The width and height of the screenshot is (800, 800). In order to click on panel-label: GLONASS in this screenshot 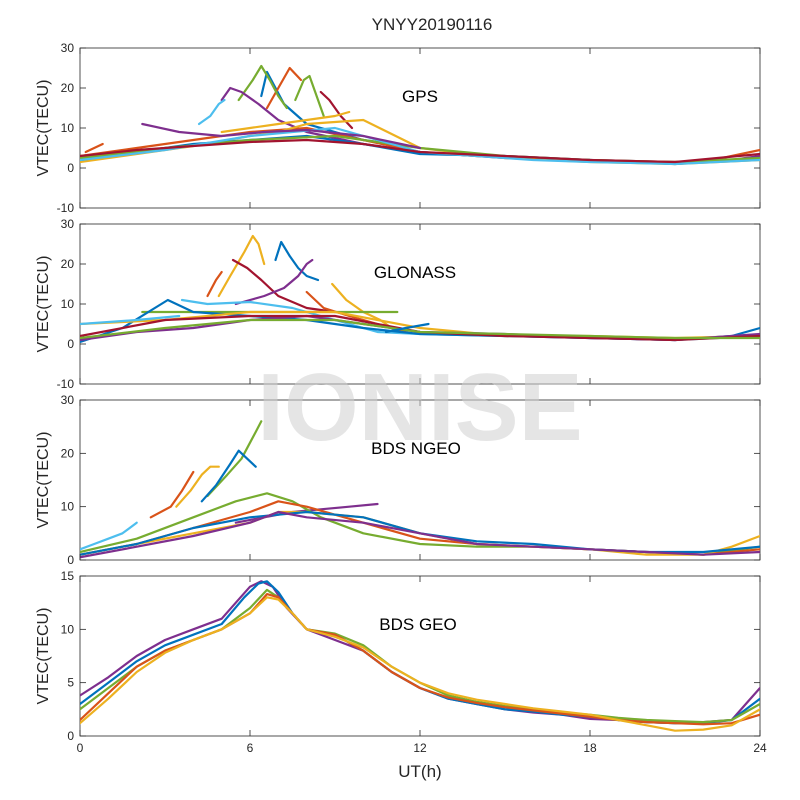, I will do `click(415, 272)`.